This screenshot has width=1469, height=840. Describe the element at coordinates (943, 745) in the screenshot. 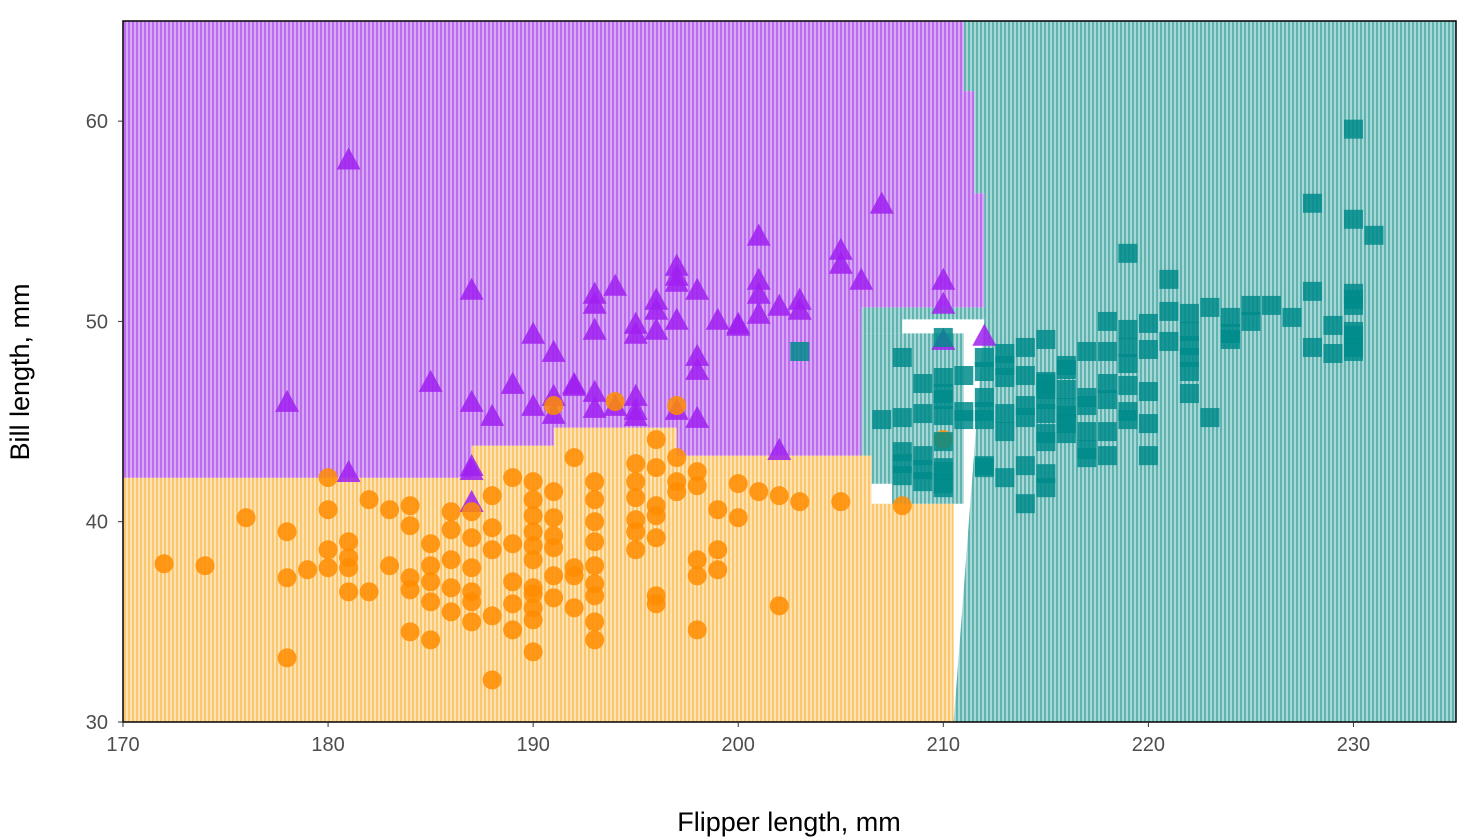

I see `x-tick-label: 210` at that location.